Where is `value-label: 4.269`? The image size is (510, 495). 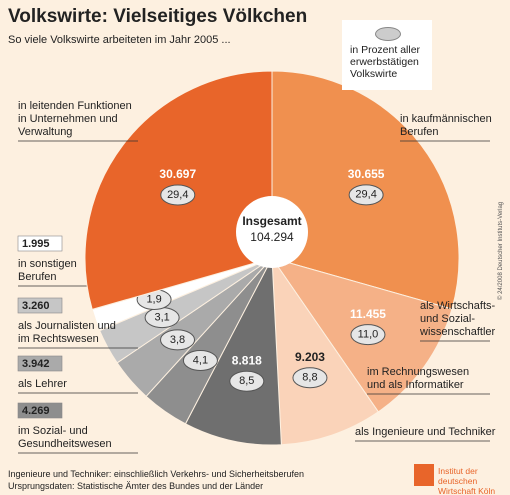
value-label: 4.269 is located at coordinates (36, 411).